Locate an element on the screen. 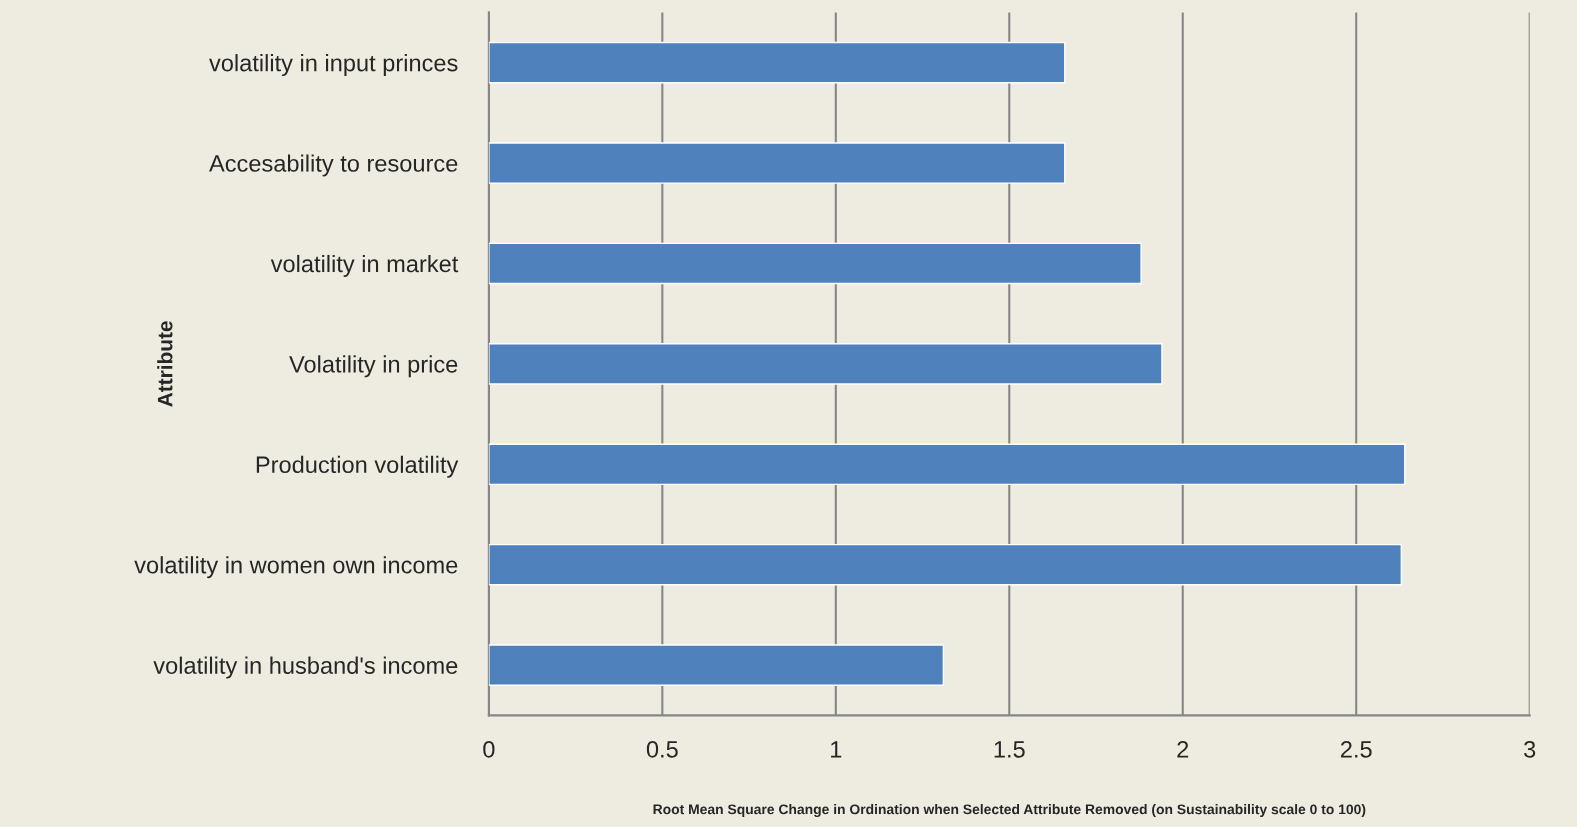  x-tick-label: 3 is located at coordinates (1530, 749).